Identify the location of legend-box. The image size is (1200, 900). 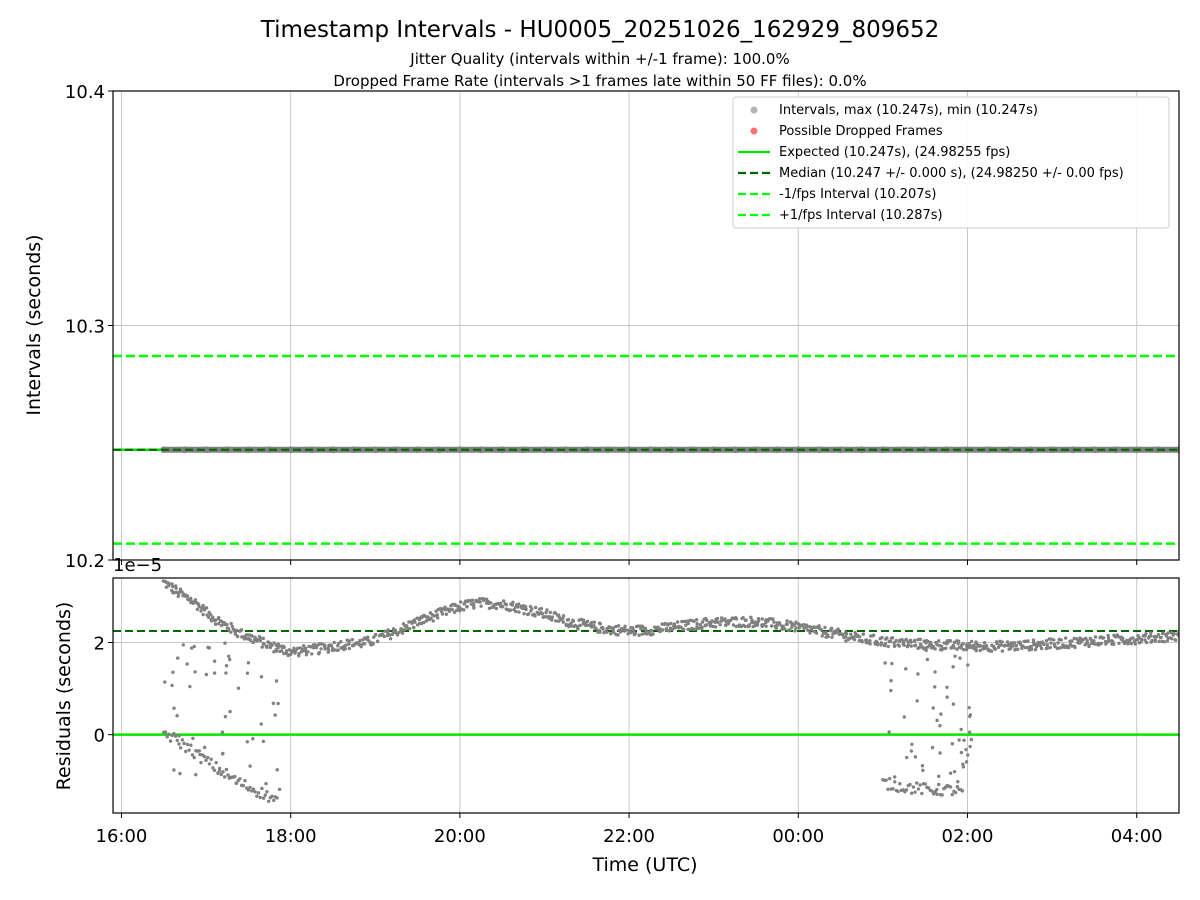
(951, 162).